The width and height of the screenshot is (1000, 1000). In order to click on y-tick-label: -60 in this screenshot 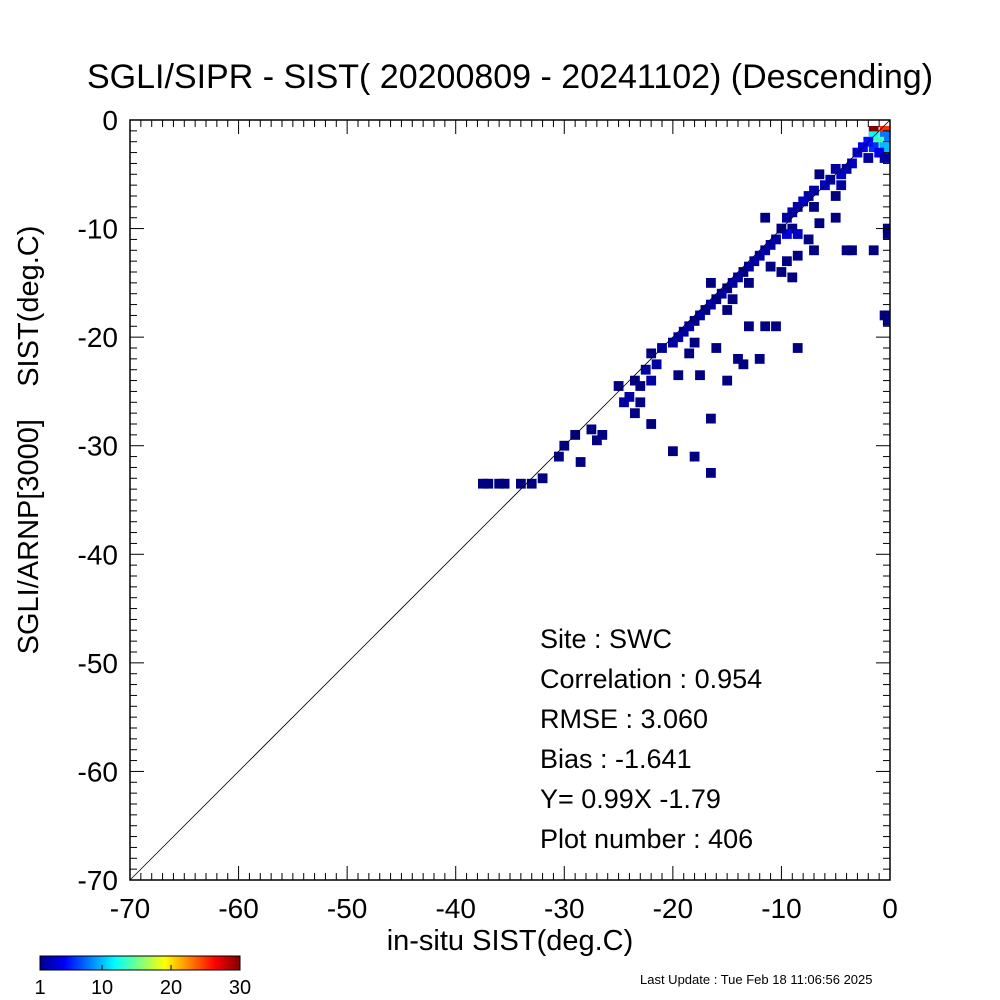, I will do `click(98, 771)`.